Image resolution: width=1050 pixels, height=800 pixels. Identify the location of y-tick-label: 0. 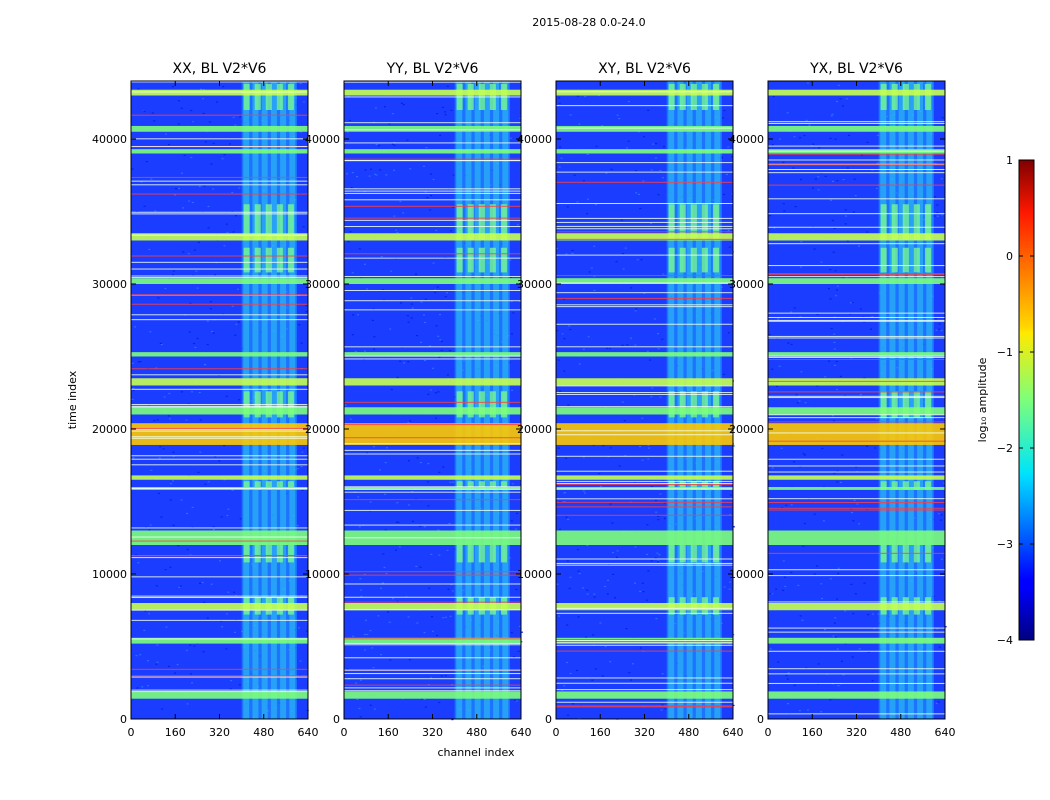
(760, 719).